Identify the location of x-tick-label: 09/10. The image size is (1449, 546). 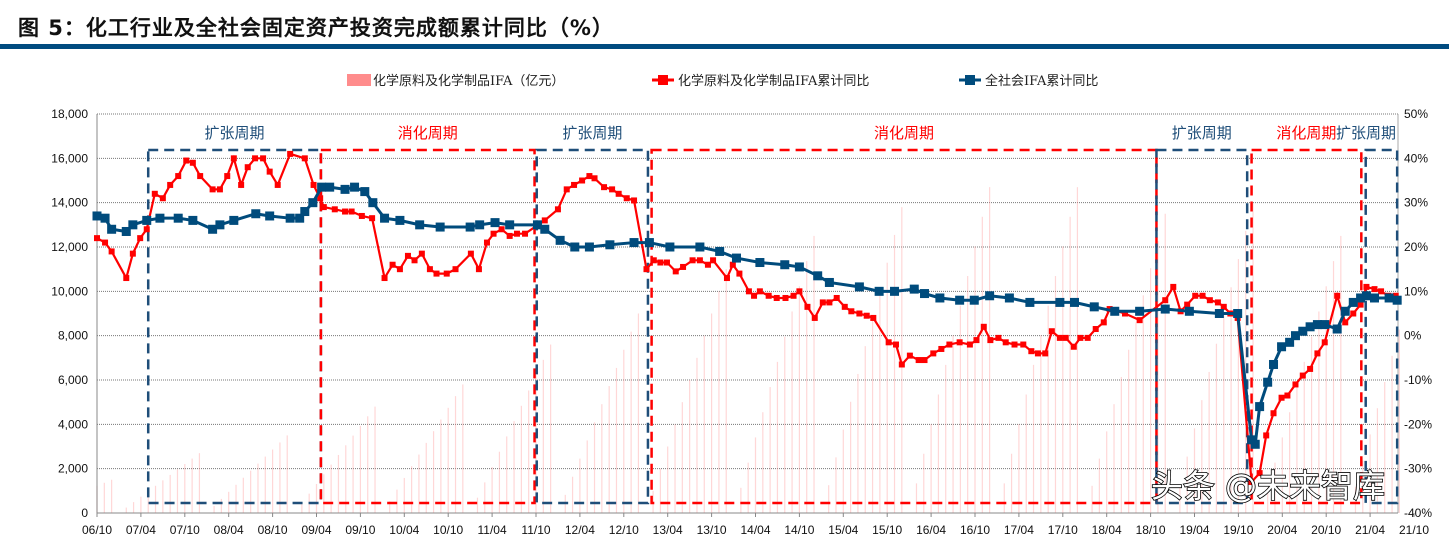
(360, 530).